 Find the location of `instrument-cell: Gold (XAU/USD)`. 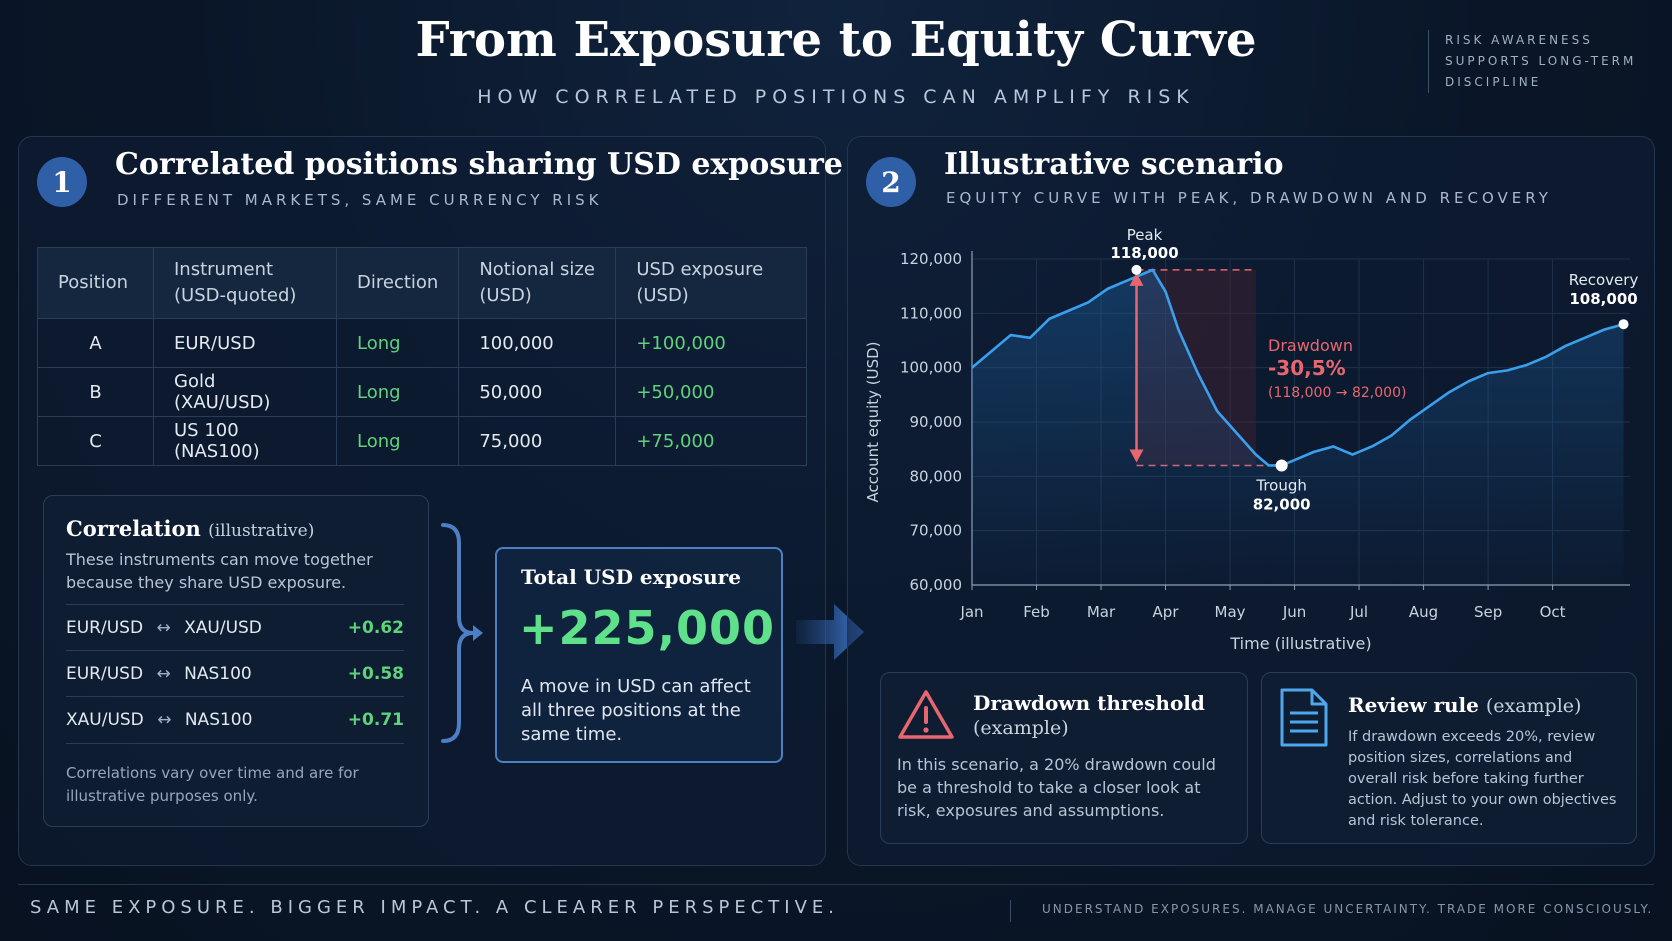

instrument-cell: Gold (XAU/USD) is located at coordinates (245, 392).